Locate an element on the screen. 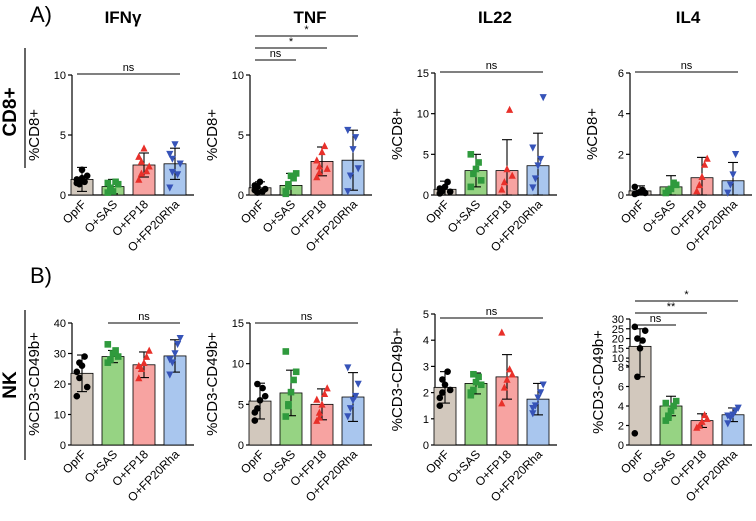 The height and width of the screenshot is (521, 756). y-tick-label: 40 is located at coordinates (60, 324).